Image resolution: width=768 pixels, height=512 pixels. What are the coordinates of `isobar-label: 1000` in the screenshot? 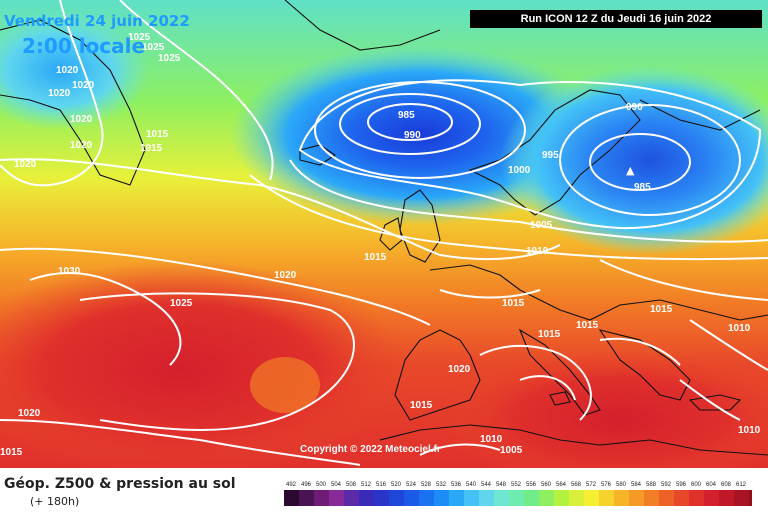 It's located at (519, 170).